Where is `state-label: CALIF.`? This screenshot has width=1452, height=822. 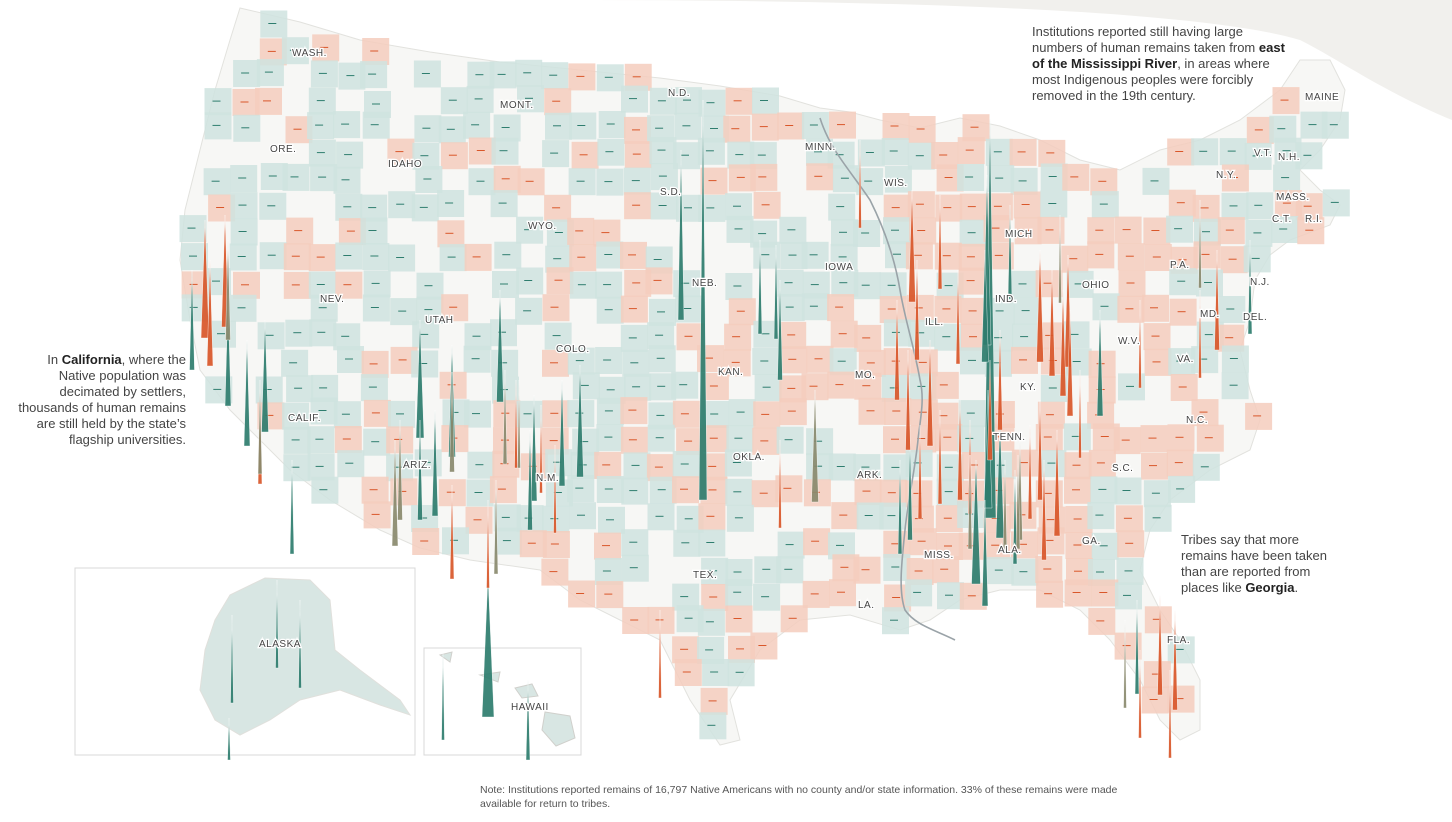
state-label: CALIF. is located at coordinates (304, 418).